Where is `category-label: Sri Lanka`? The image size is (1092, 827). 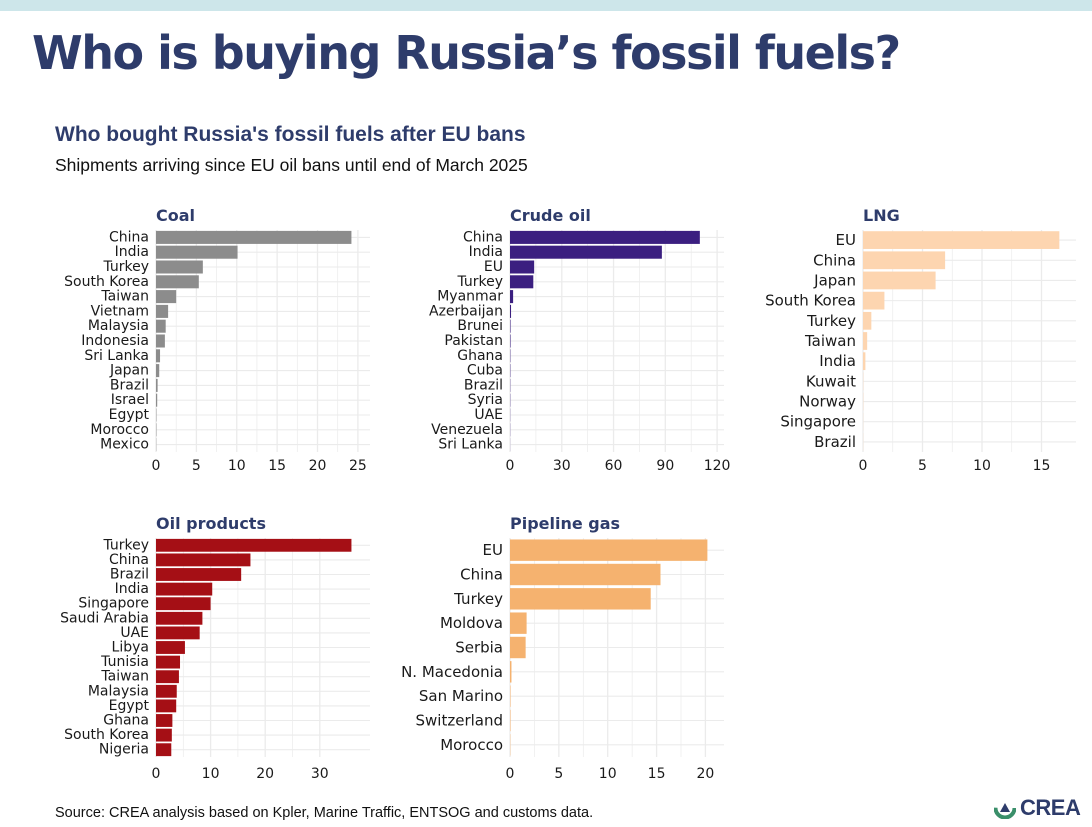 category-label: Sri Lanka is located at coordinates (116, 356).